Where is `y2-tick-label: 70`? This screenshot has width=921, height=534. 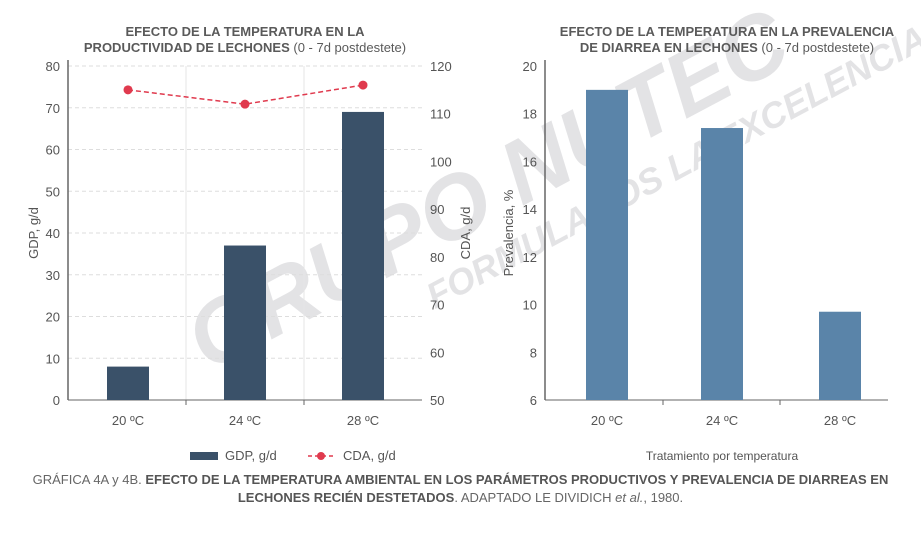
y2-tick-label: 70 is located at coordinates (437, 305).